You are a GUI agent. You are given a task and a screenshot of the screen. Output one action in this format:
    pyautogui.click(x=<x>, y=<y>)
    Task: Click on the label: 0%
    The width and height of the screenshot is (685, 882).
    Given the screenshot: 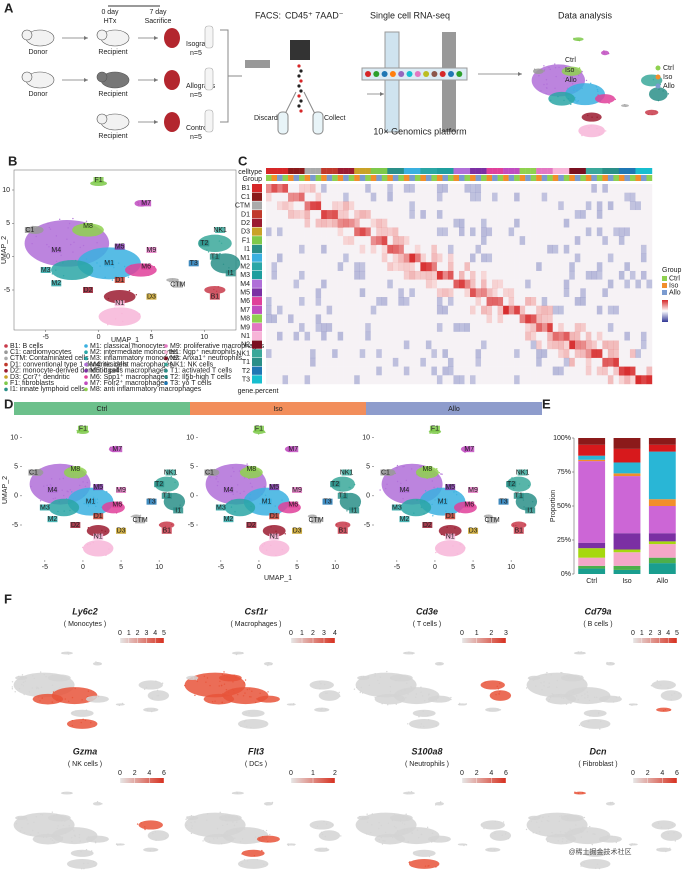 What is the action you would take?
    pyautogui.click(x=566, y=574)
    